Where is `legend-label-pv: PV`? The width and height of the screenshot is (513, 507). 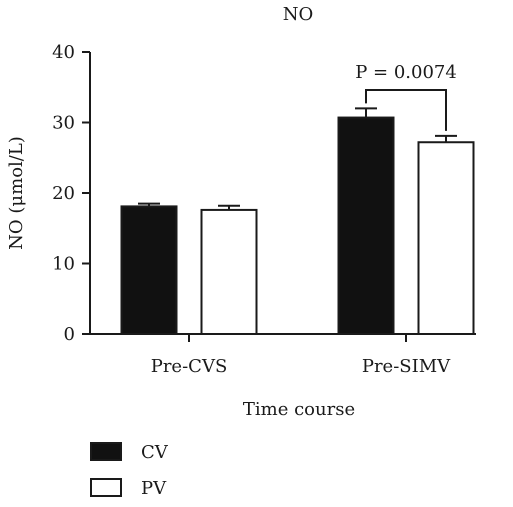
legend-label-pv: PV is located at coordinates (154, 488).